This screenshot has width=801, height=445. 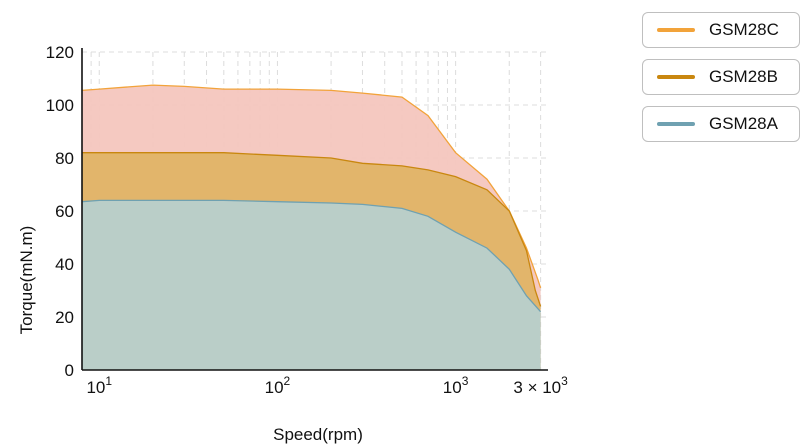 What do you see at coordinates (537, 387) in the screenshot?
I see `x-tick-base-3000: 3 × 10` at bounding box center [537, 387].